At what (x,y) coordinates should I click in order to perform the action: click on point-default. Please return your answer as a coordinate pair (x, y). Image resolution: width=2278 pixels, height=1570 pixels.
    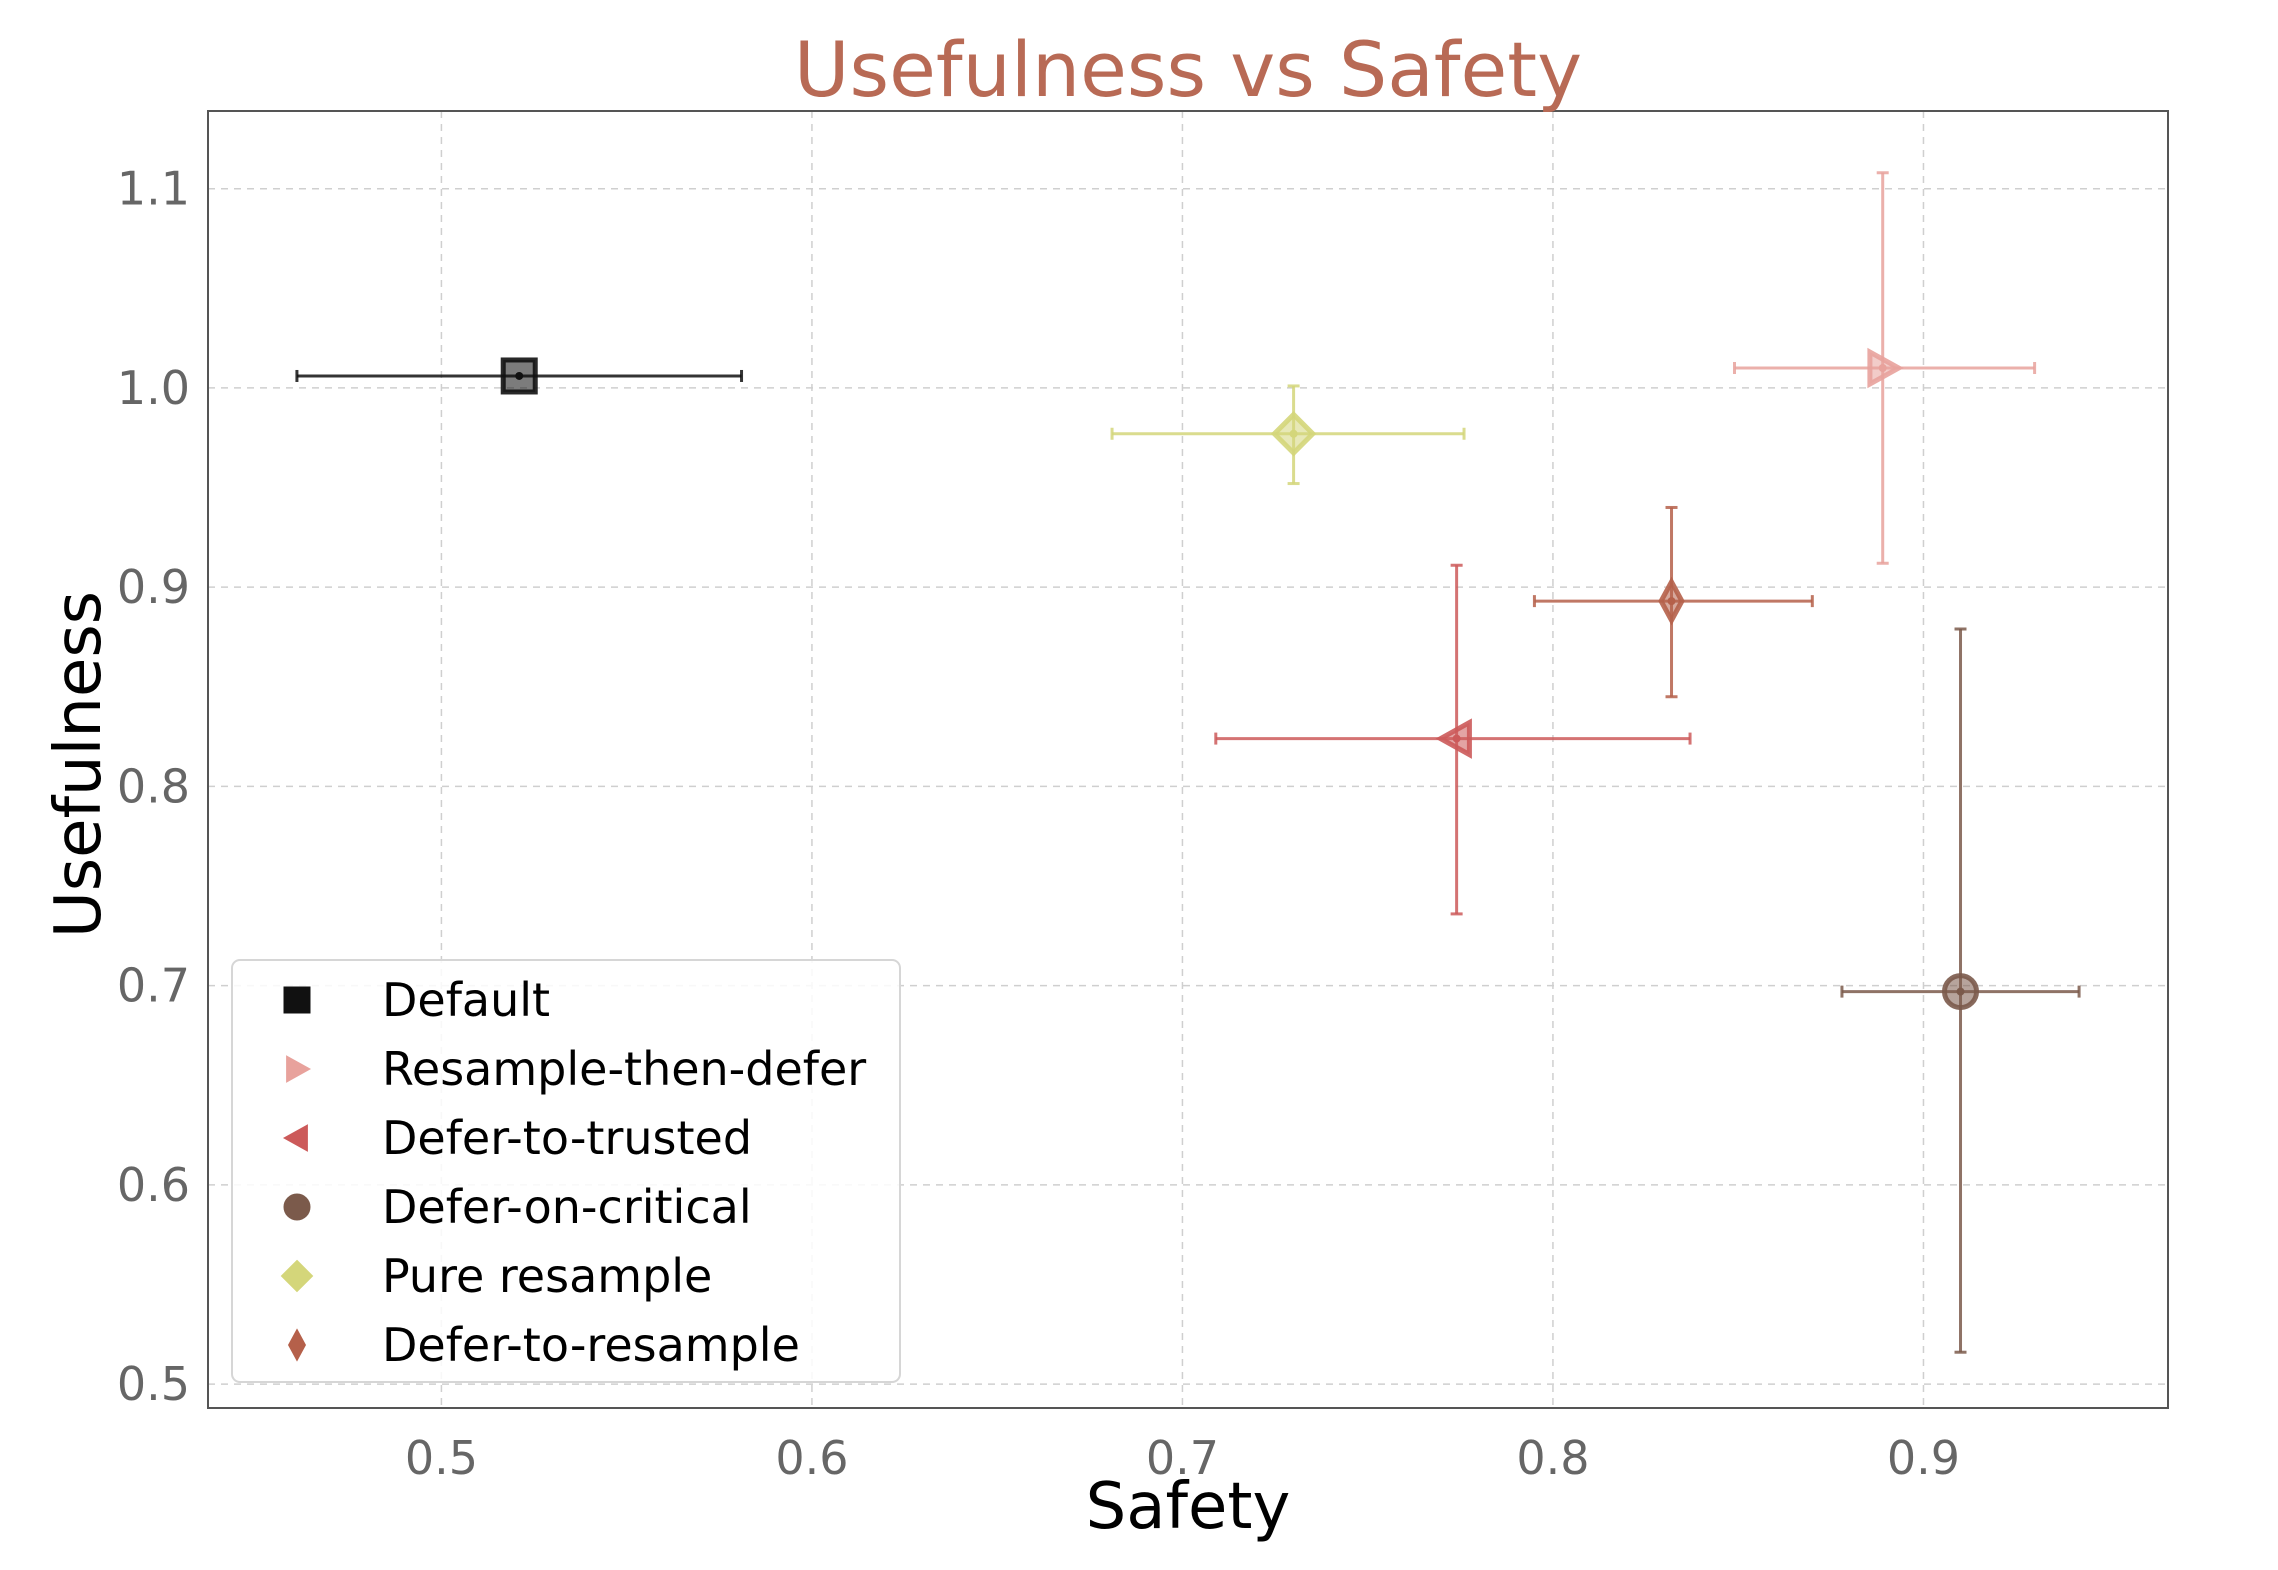
    Looking at the image, I should click on (519, 376).